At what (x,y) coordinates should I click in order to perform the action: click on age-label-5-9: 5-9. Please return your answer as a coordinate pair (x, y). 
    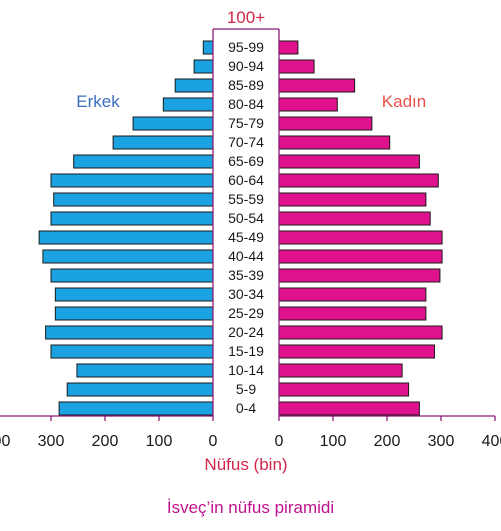
    Looking at the image, I should click on (246, 389).